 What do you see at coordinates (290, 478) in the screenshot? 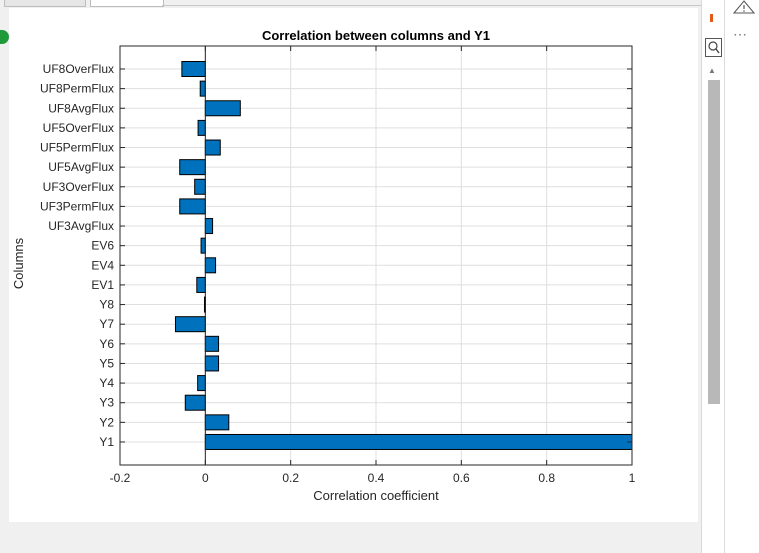
I see `x-tick-label: 0.2` at bounding box center [290, 478].